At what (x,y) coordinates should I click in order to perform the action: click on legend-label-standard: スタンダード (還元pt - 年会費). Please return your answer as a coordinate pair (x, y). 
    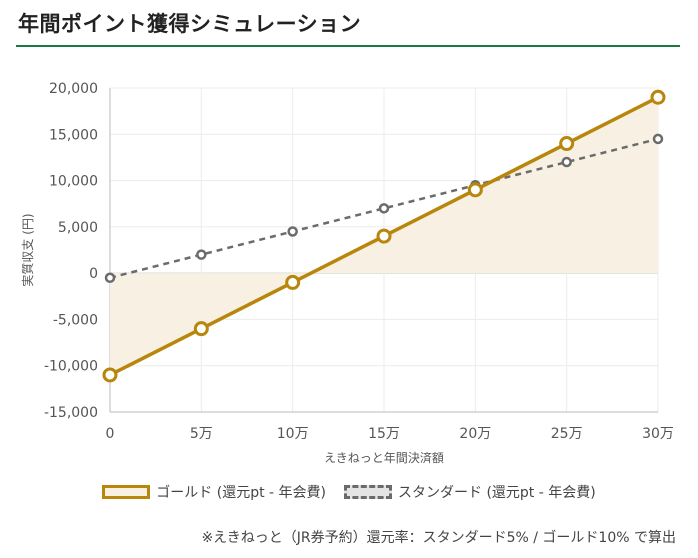
    Looking at the image, I should click on (497, 493).